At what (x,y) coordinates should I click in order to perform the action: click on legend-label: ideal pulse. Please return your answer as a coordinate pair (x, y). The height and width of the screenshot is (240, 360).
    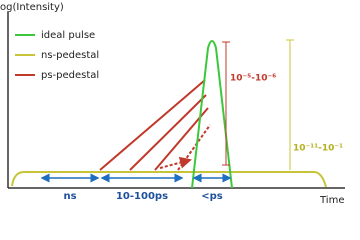
    Looking at the image, I should click on (68, 35).